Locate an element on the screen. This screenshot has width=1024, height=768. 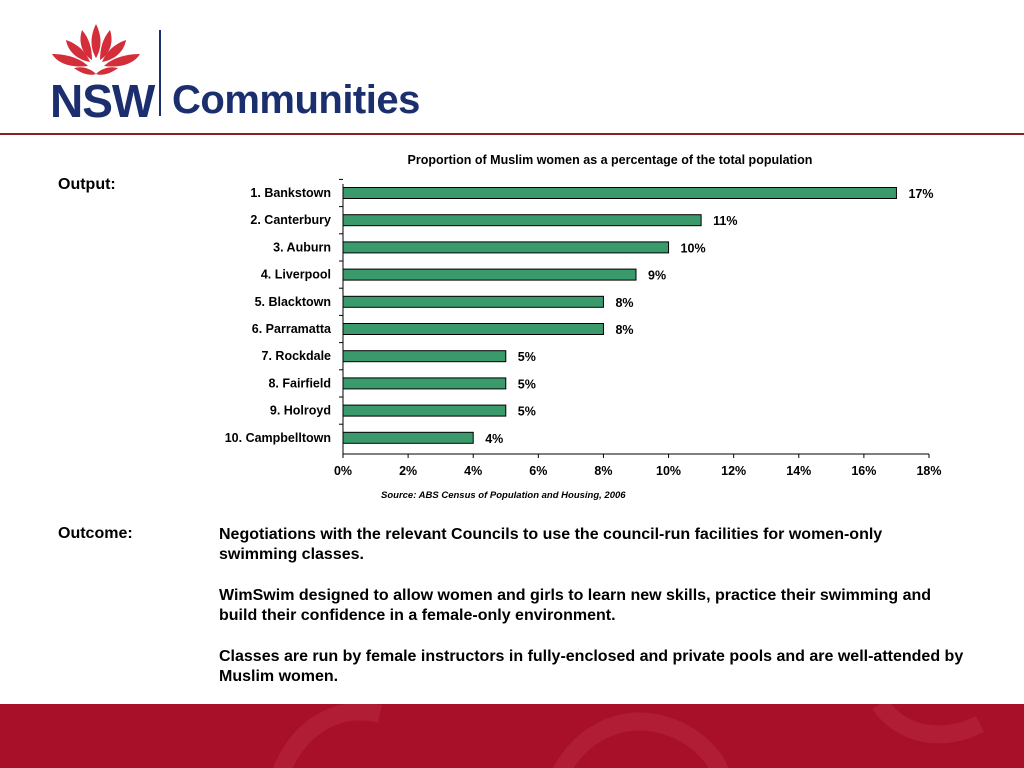
category-label: 9. Holroyd is located at coordinates (300, 411).